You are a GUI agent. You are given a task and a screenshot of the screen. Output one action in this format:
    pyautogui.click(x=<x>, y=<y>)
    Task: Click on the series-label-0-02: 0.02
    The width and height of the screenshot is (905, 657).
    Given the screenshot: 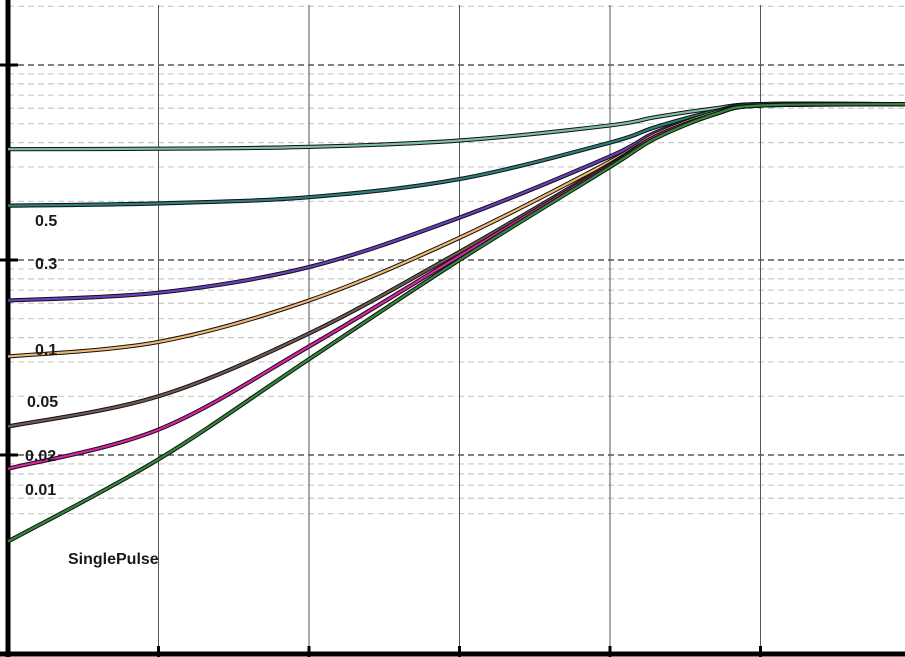 What is the action you would take?
    pyautogui.click(x=40, y=456)
    